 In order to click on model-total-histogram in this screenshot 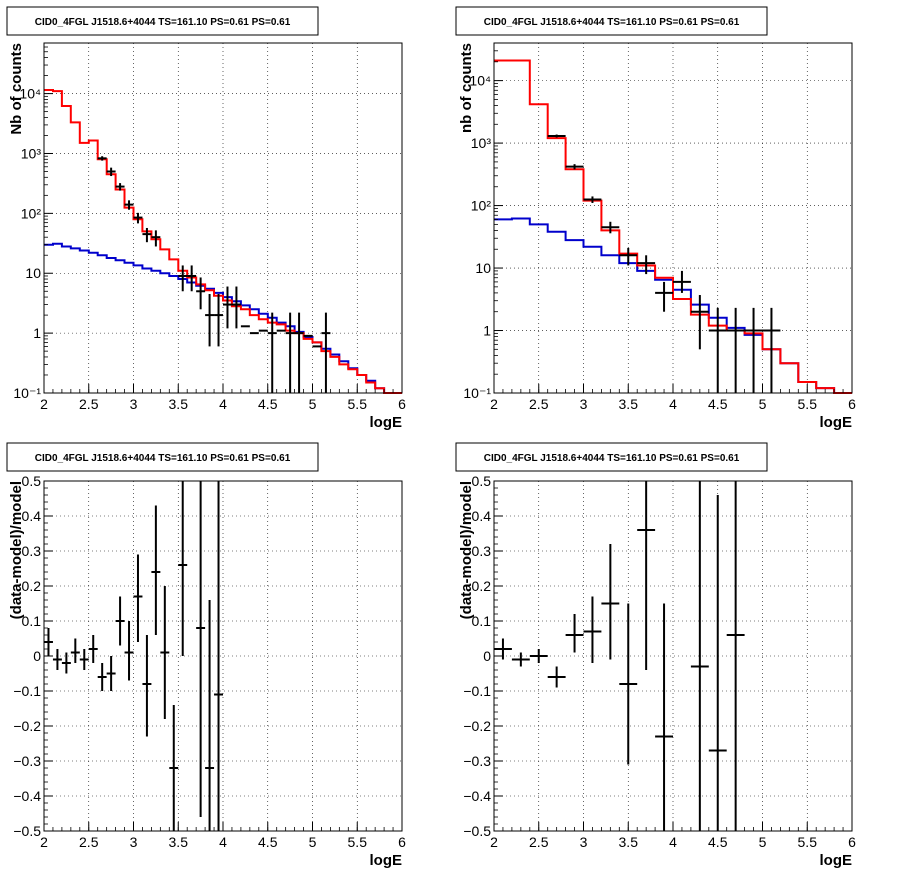, I will do `click(223, 241)`.